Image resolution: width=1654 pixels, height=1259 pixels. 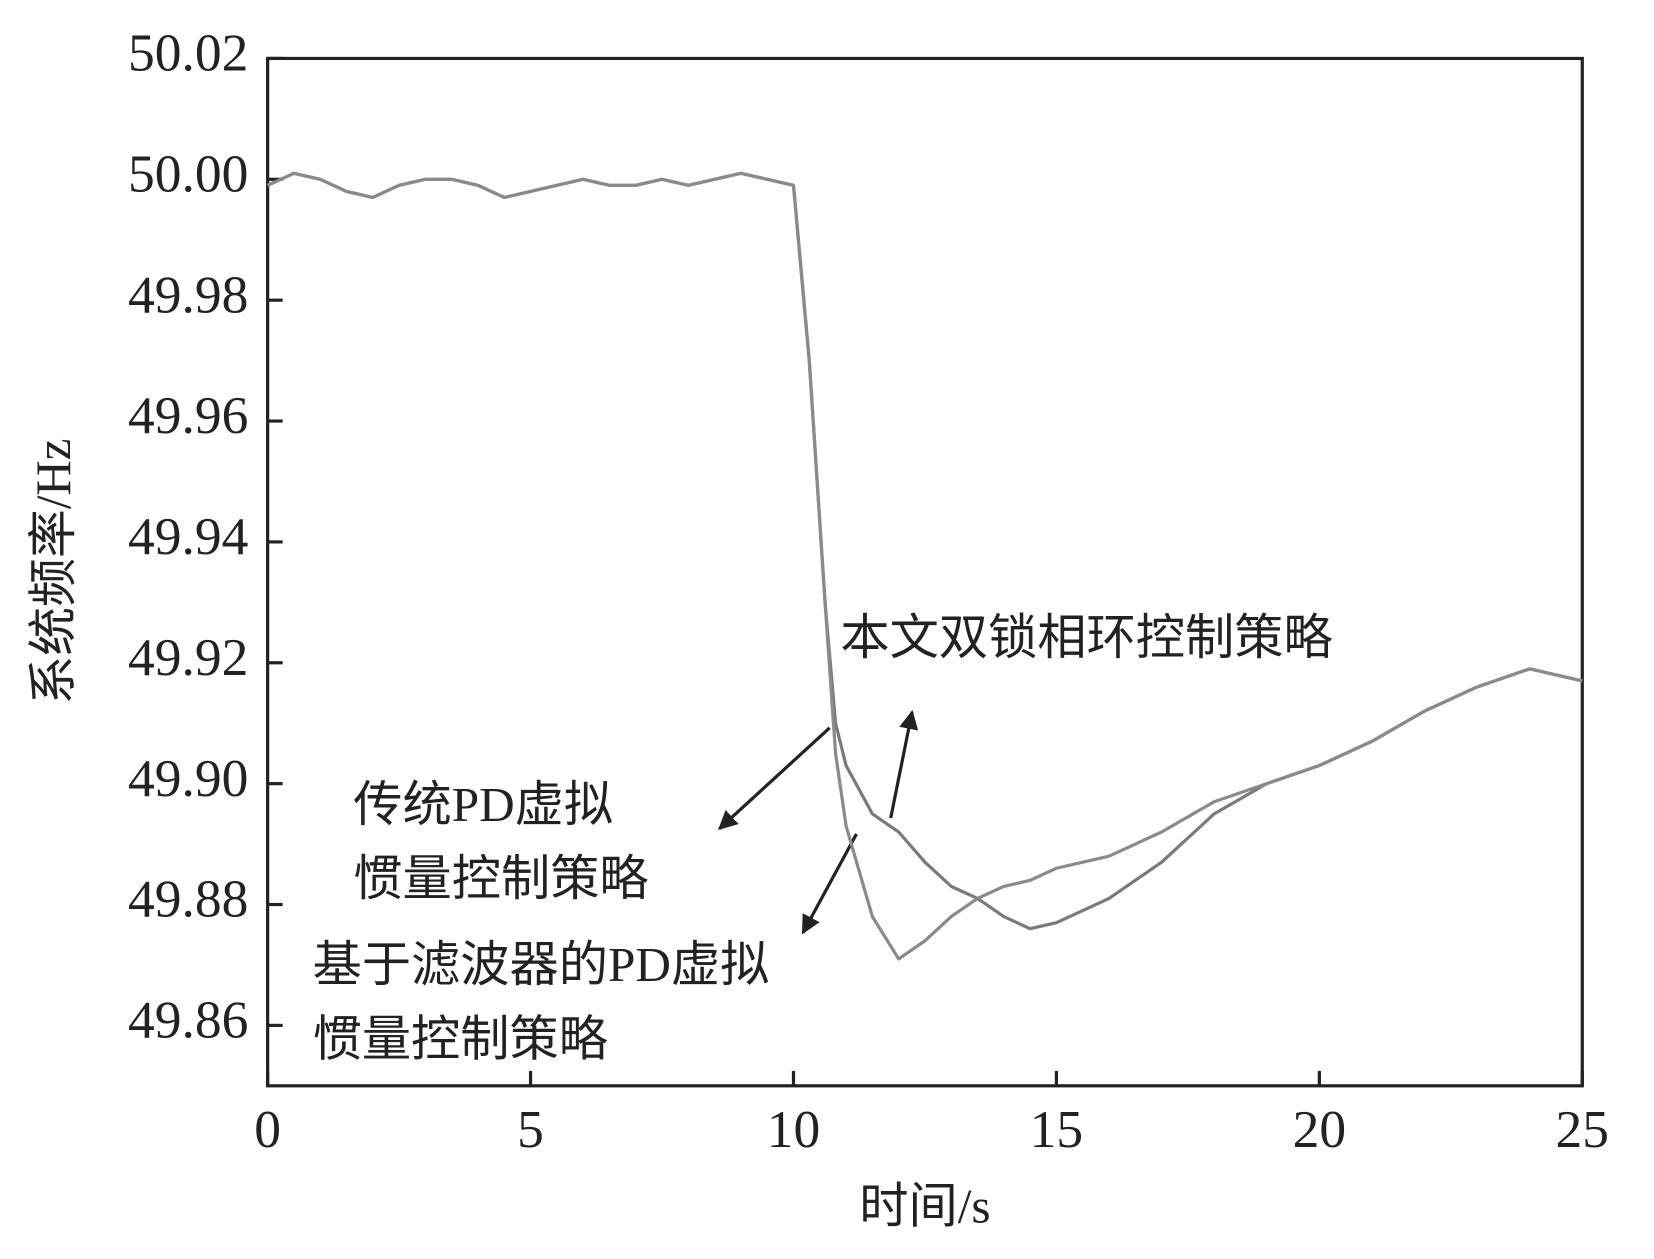 I want to click on annotation: 传统PD虚拟, so click(x=483, y=804).